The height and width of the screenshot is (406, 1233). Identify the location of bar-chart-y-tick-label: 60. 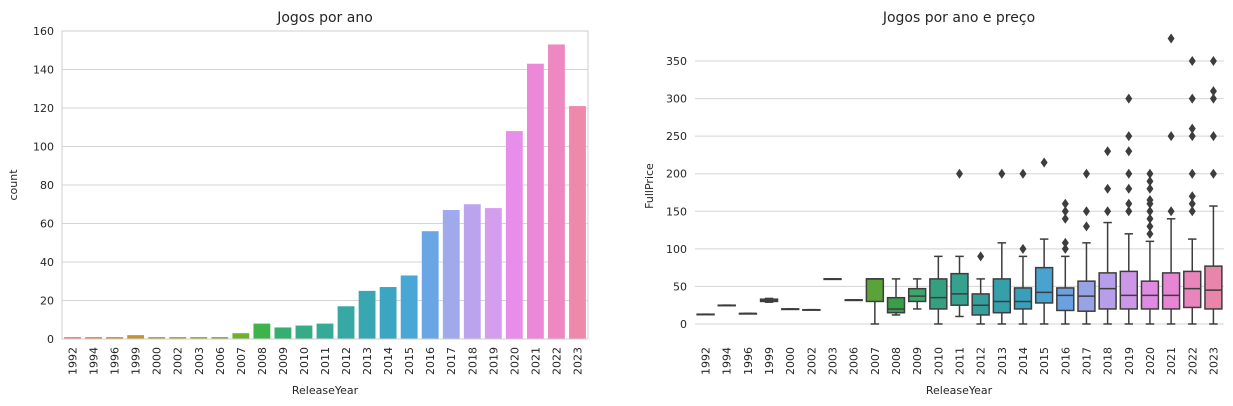
(47, 224).